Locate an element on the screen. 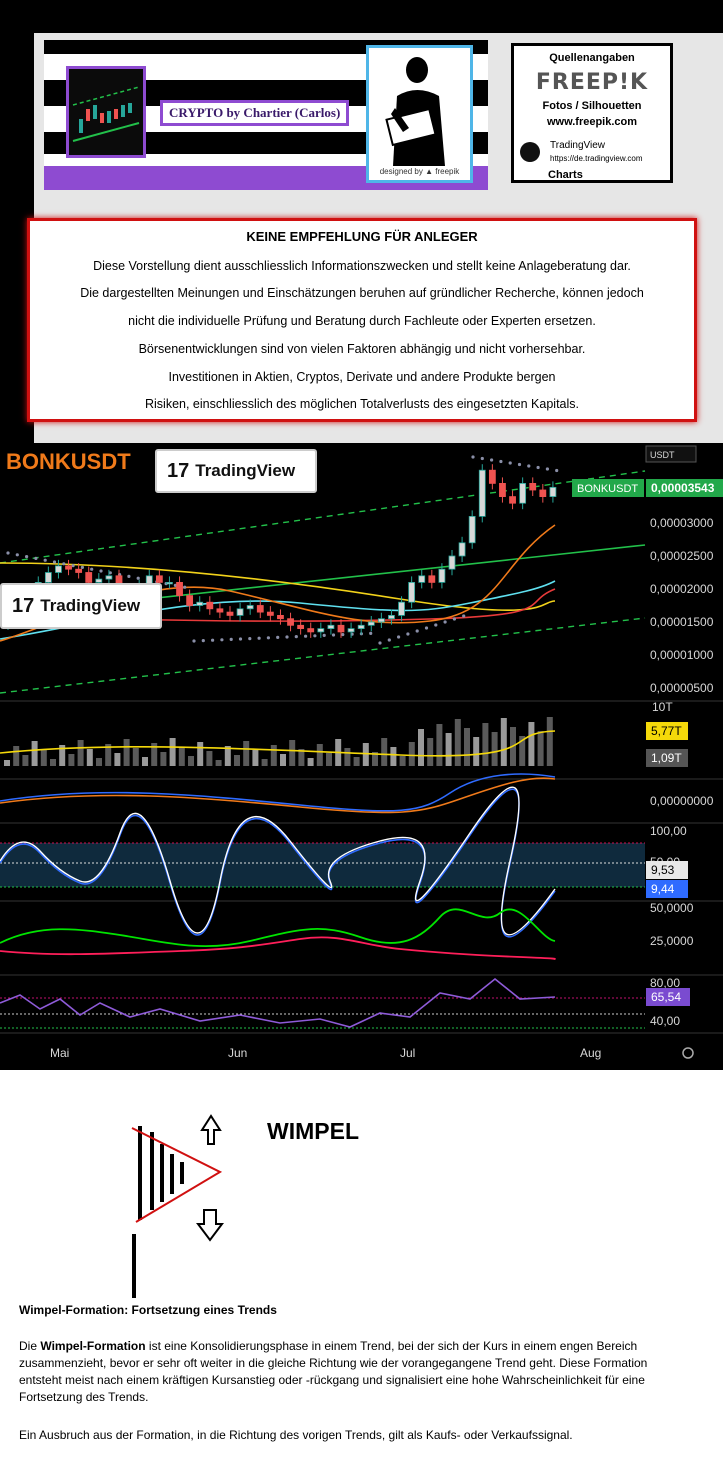 This screenshot has width=723, height=1472. credits-title: Quellenangaben is located at coordinates (592, 58).